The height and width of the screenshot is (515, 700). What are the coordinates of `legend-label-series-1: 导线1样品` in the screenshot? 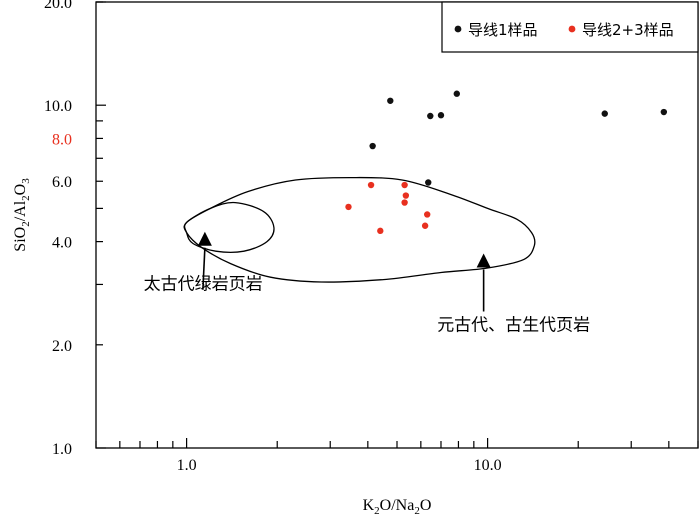 It's located at (503, 30).